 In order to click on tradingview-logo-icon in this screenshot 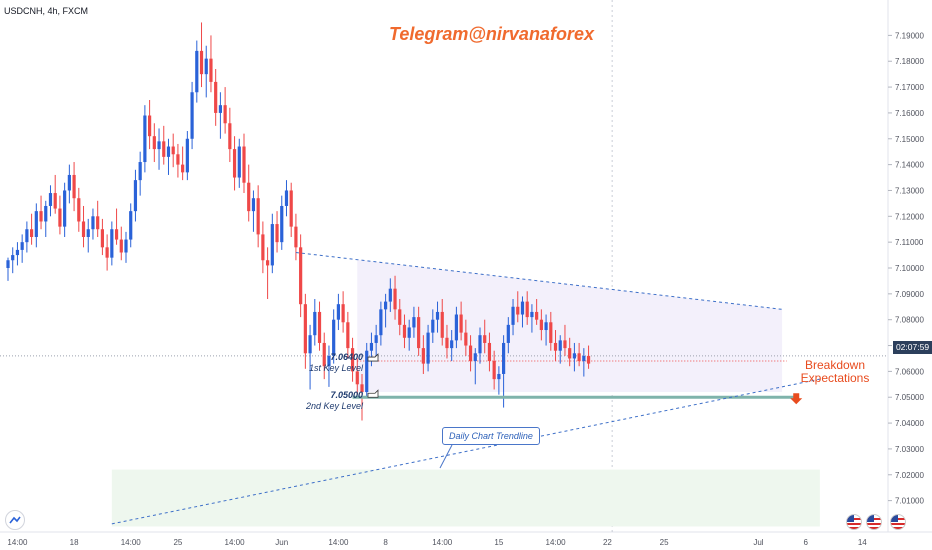, I will do `click(15, 520)`.